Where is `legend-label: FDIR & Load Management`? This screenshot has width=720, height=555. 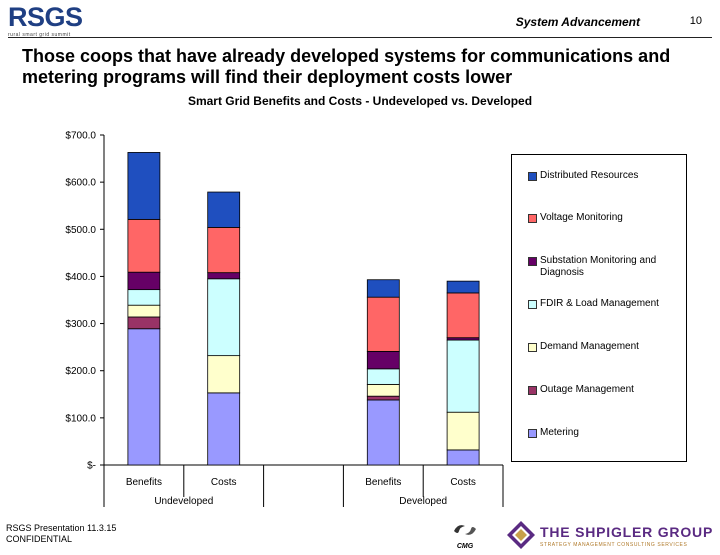
legend-label: FDIR & Load Management is located at coordinates (599, 303).